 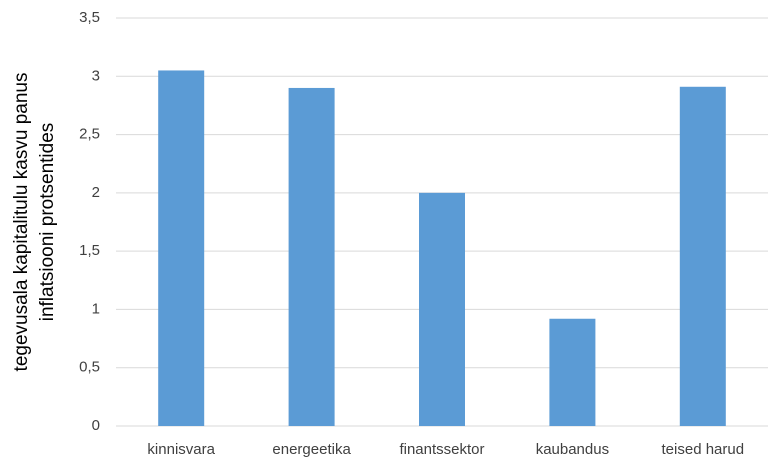 What do you see at coordinates (89, 134) in the screenshot?
I see `y-tick-label: 2,5` at bounding box center [89, 134].